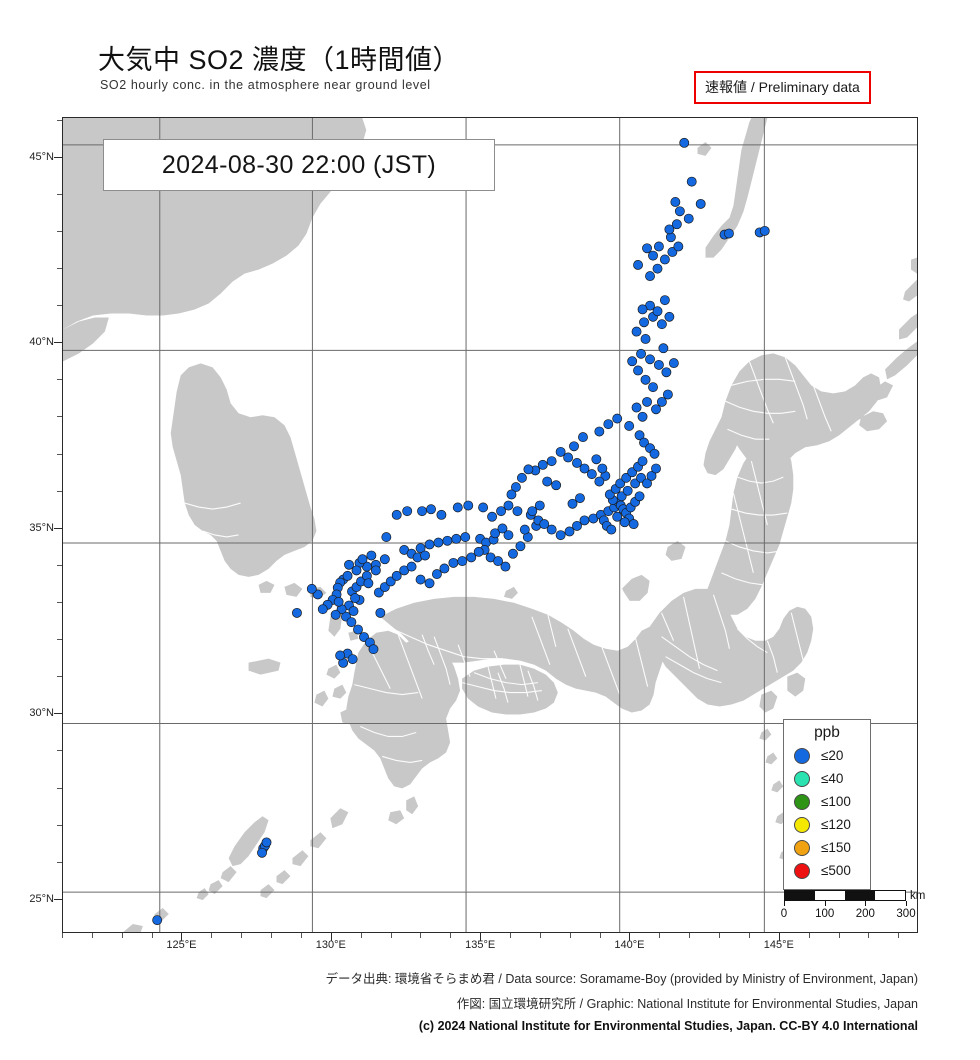  What do you see at coordinates (827, 801) in the screenshot?
I see `legend-item: ≤100` at bounding box center [827, 801].